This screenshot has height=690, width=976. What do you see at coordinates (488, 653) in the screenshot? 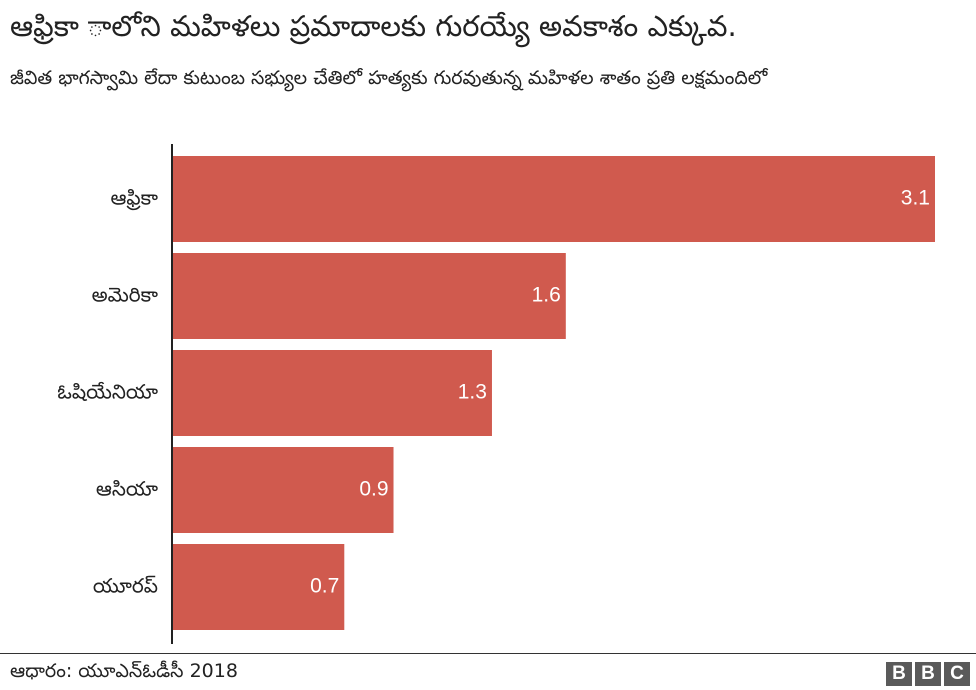
I see `footer-divider` at bounding box center [488, 653].